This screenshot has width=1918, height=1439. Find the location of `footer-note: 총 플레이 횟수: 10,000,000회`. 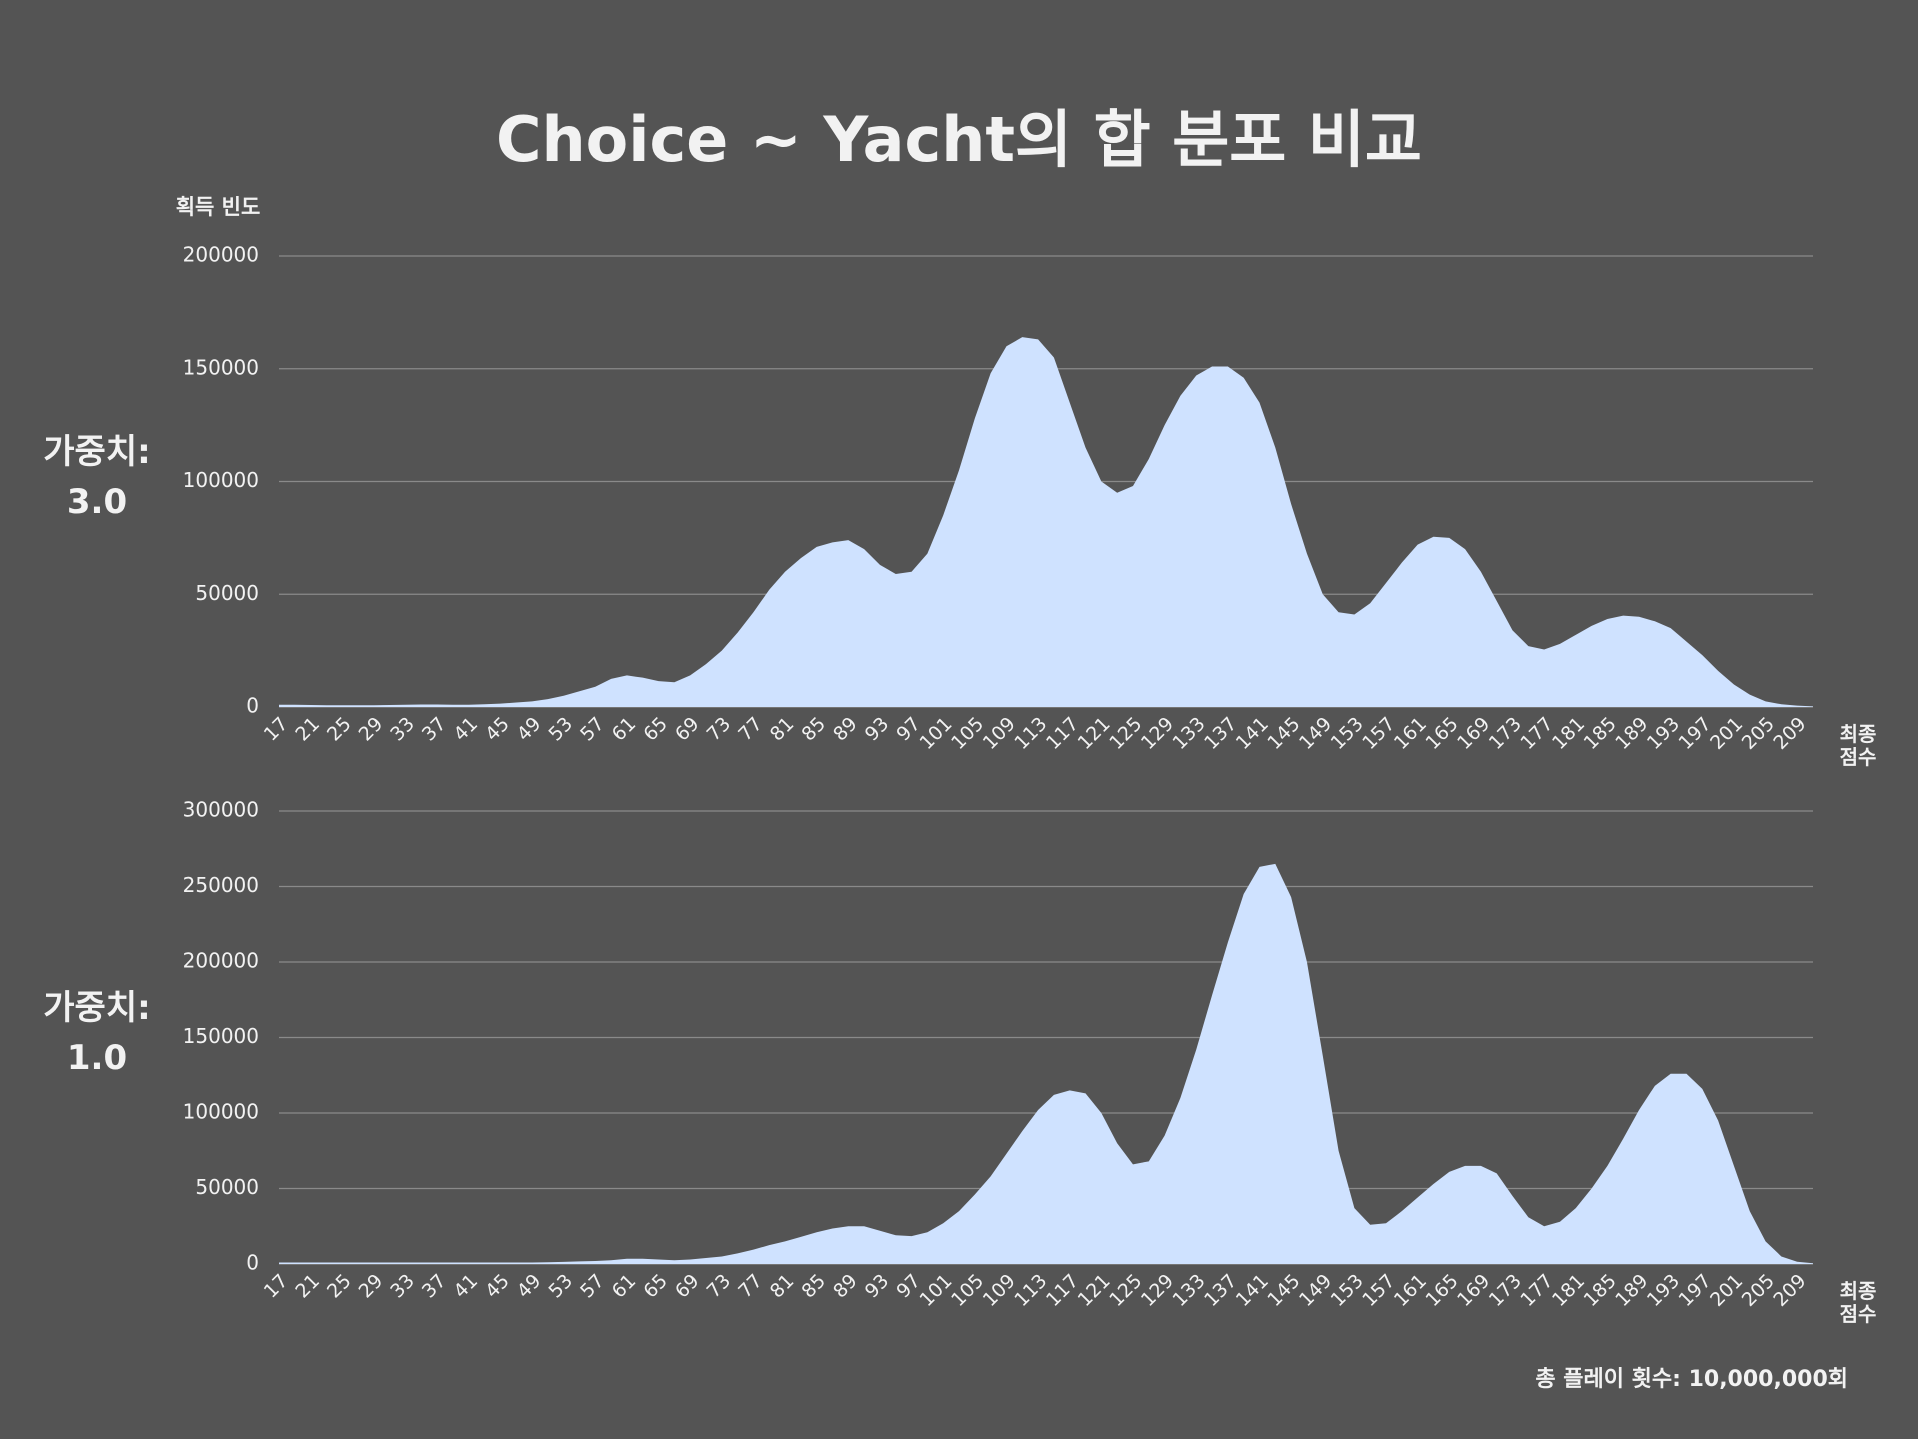

footer-note: 총 플레이 횟수: 10,000,000회 is located at coordinates (1691, 1379).